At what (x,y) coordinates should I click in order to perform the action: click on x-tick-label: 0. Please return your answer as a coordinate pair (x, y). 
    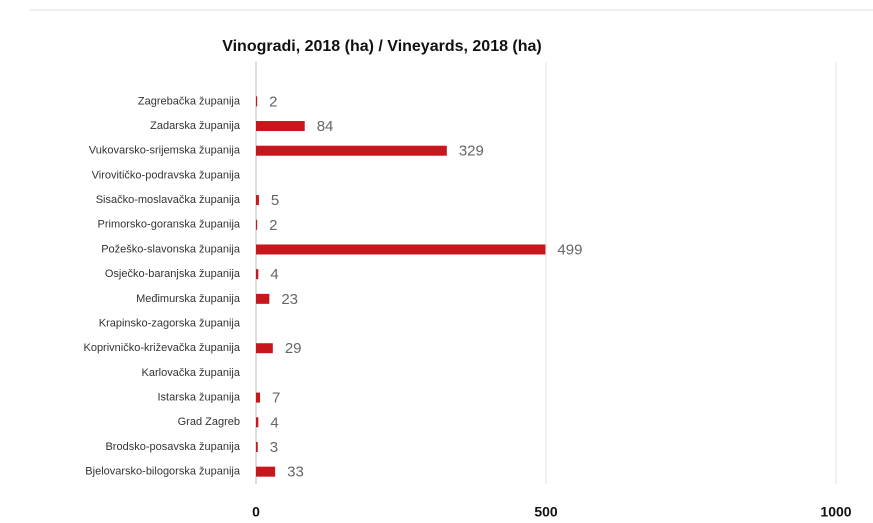
    Looking at the image, I should click on (256, 512).